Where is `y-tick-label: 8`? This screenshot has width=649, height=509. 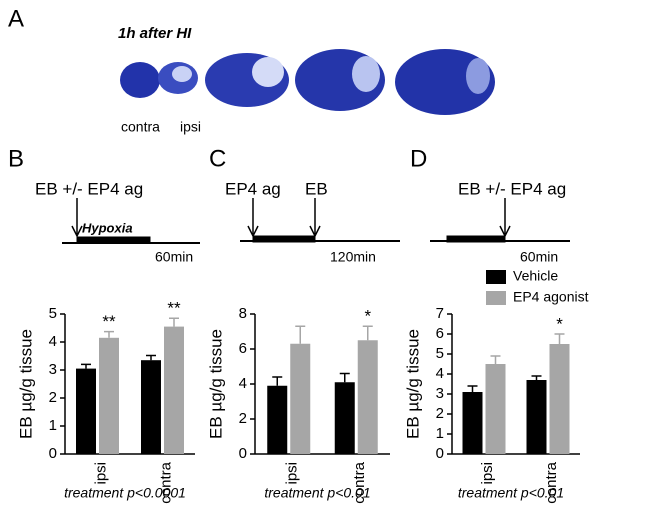
y-tick-label: 8 is located at coordinates (243, 313).